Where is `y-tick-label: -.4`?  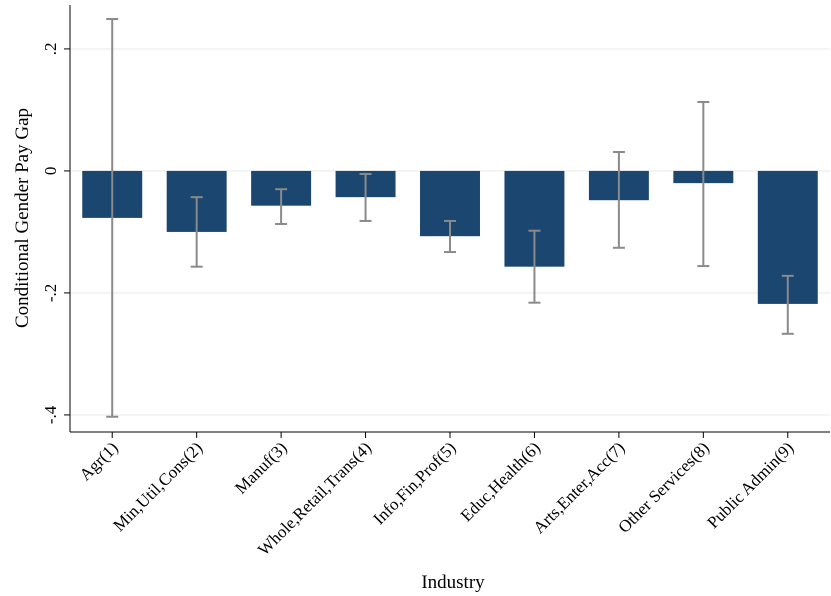
y-tick-label: -.4 is located at coordinates (50, 414).